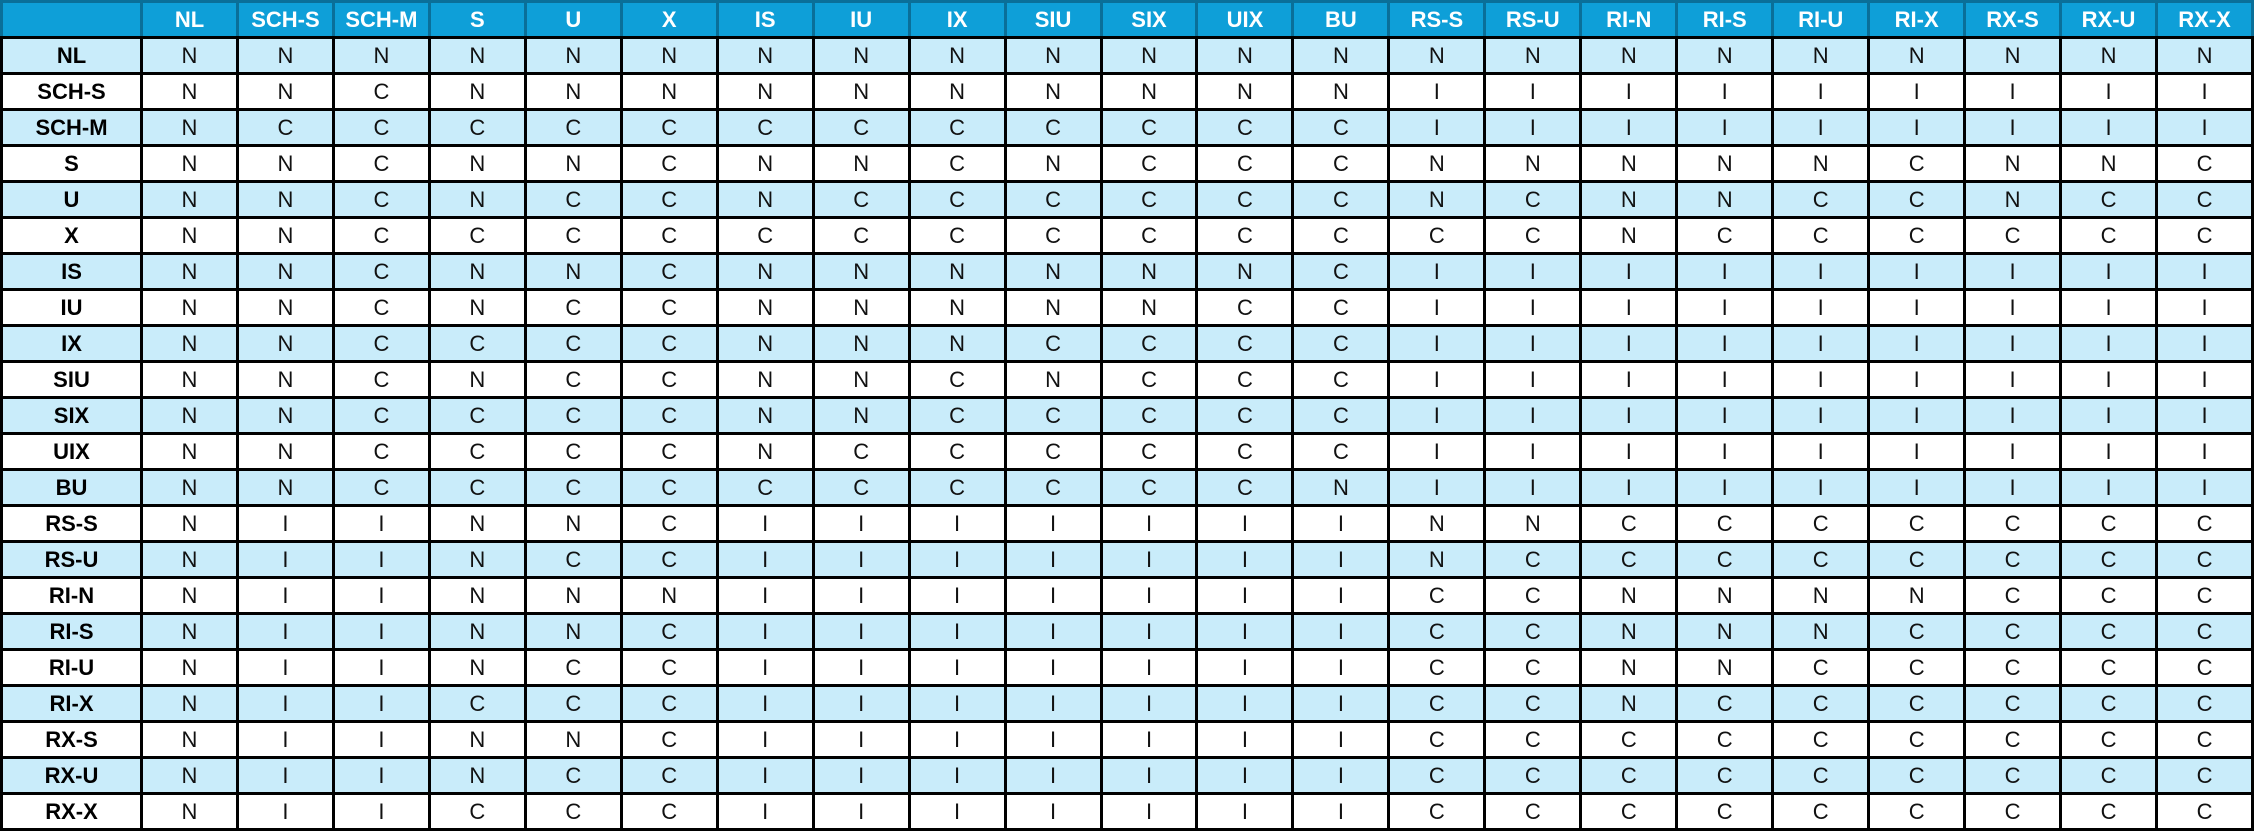  I want to click on table-row: RI-U N I I N C C I I I I I I I C C N N C C C C C, so click(1127, 667).